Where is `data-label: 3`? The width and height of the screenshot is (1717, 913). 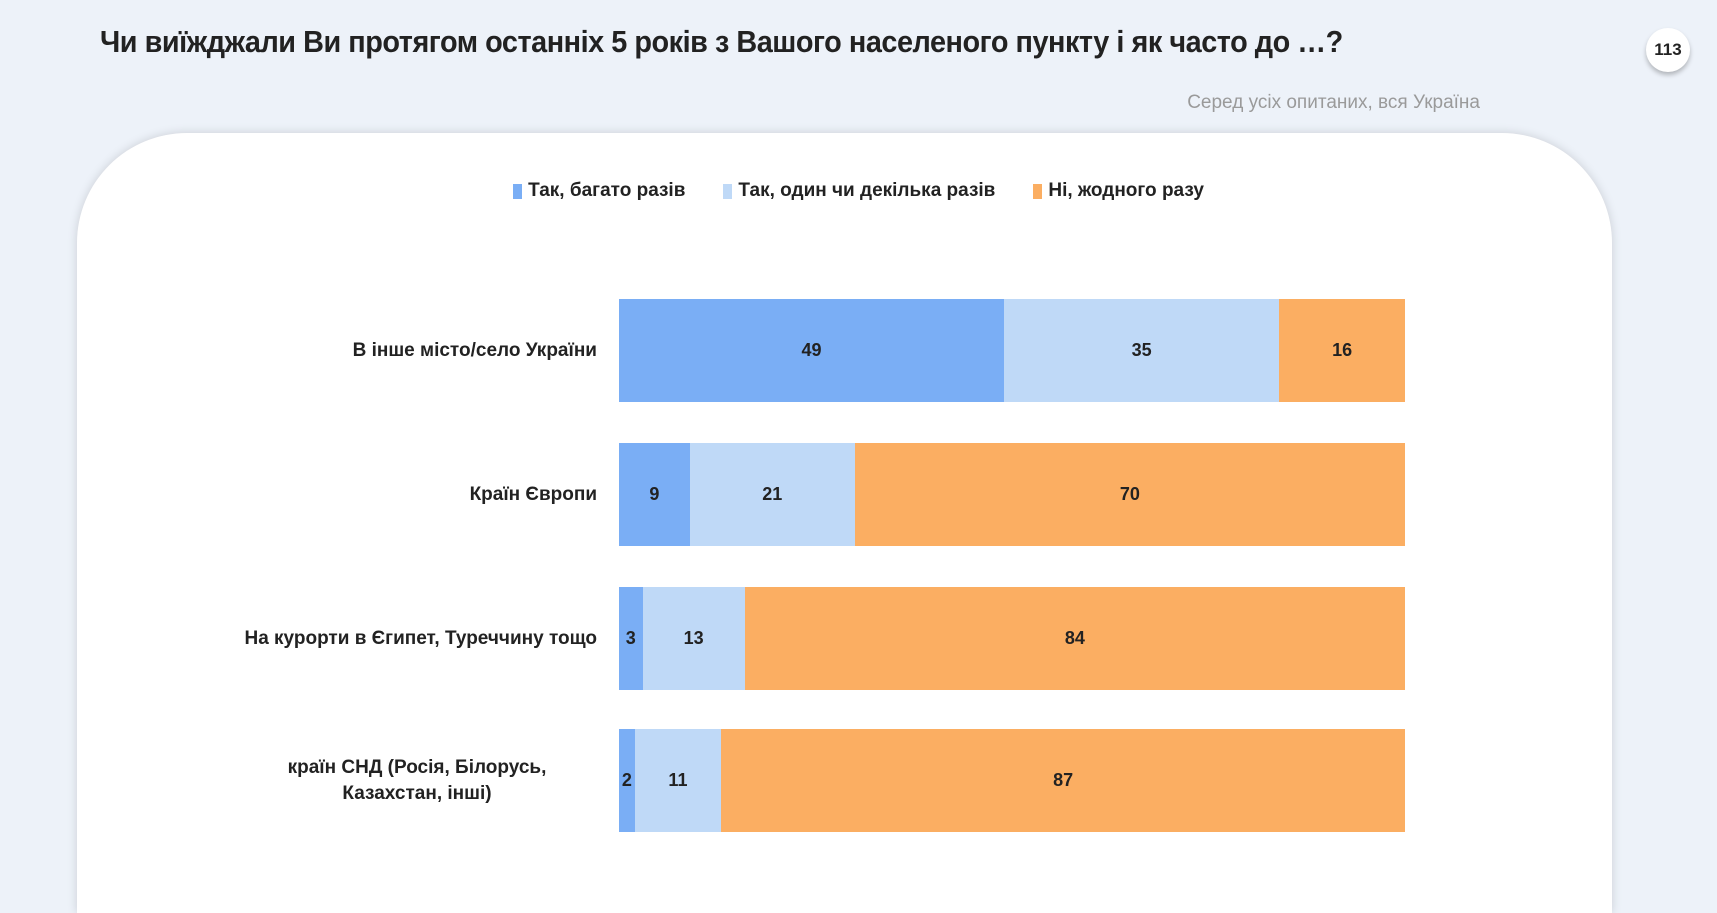 data-label: 3 is located at coordinates (630, 638).